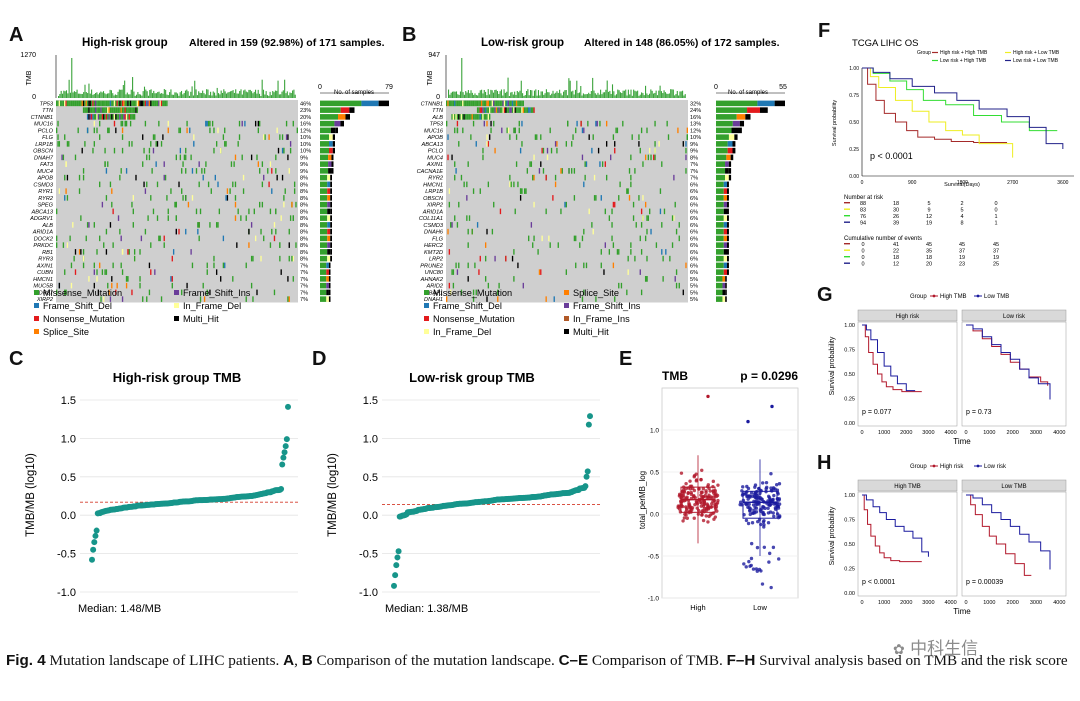 This screenshot has height=701, width=1080. Describe the element at coordinates (978, 466) in the screenshot. I see `legend-marker` at that location.